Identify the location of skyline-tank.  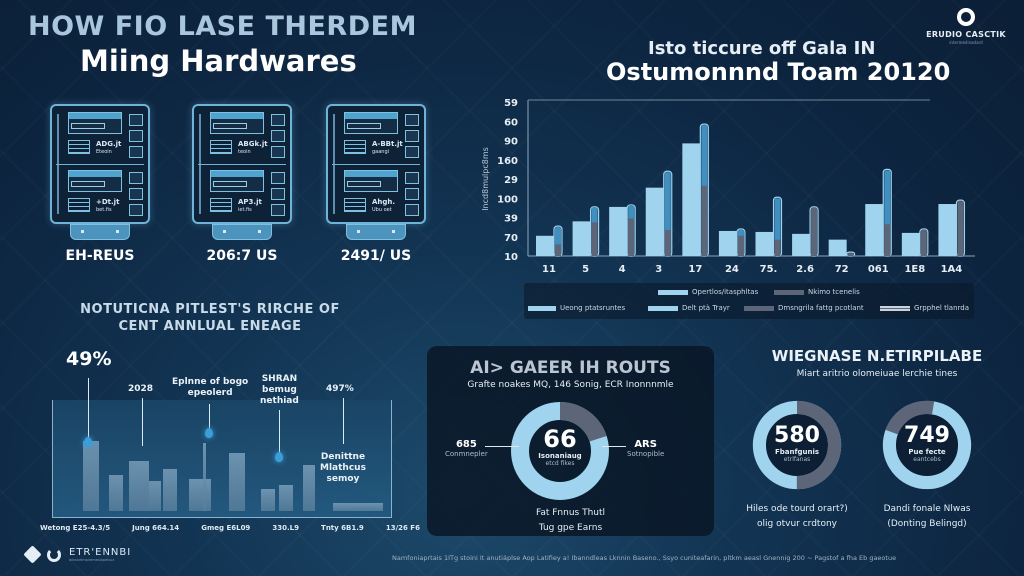
(222, 459).